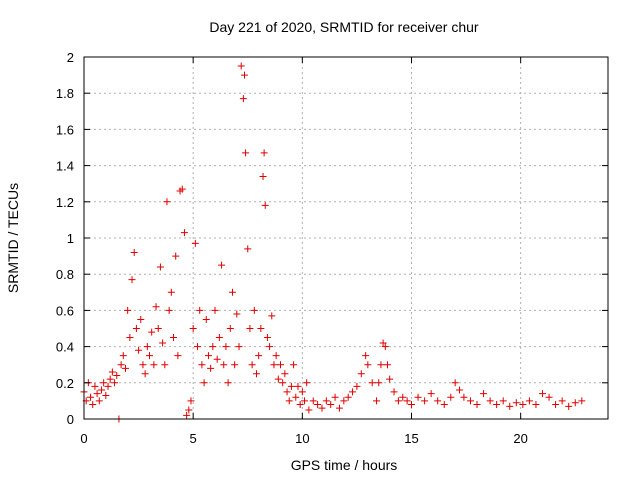 This screenshot has height=485, width=640. I want to click on x-tick-label: 20, so click(520, 438).